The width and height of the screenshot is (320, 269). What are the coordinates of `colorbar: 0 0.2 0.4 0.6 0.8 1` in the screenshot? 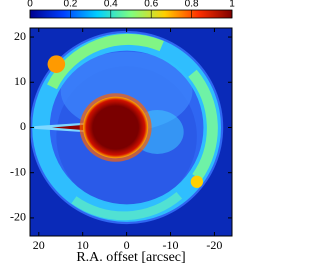 It's located at (131, 9).